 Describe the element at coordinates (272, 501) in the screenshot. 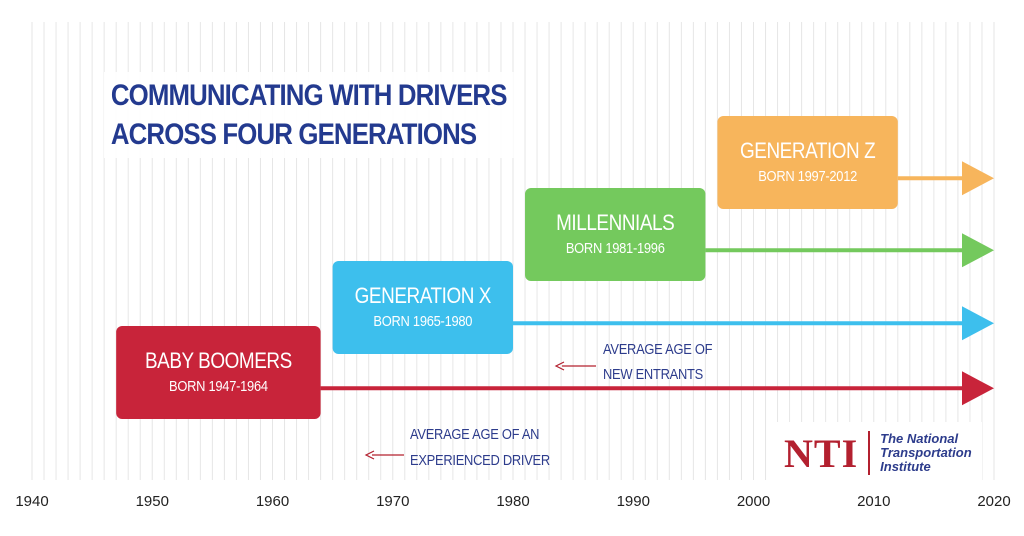

I see `x-tick-label: 1960` at that location.